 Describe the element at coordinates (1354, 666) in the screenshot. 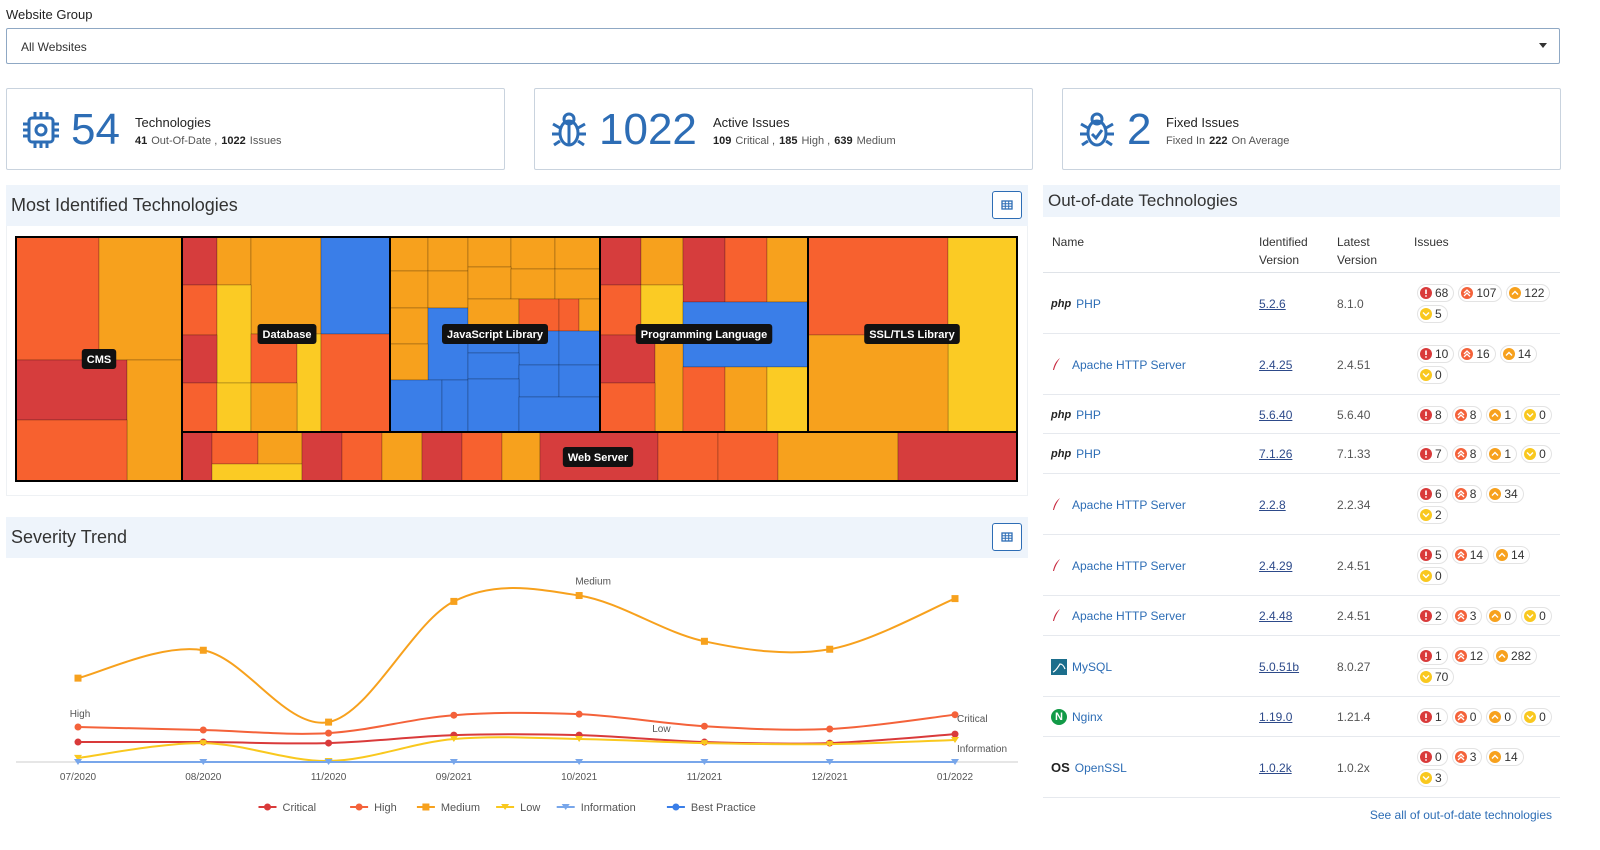

I see `latest-version: 8.0.27` at that location.